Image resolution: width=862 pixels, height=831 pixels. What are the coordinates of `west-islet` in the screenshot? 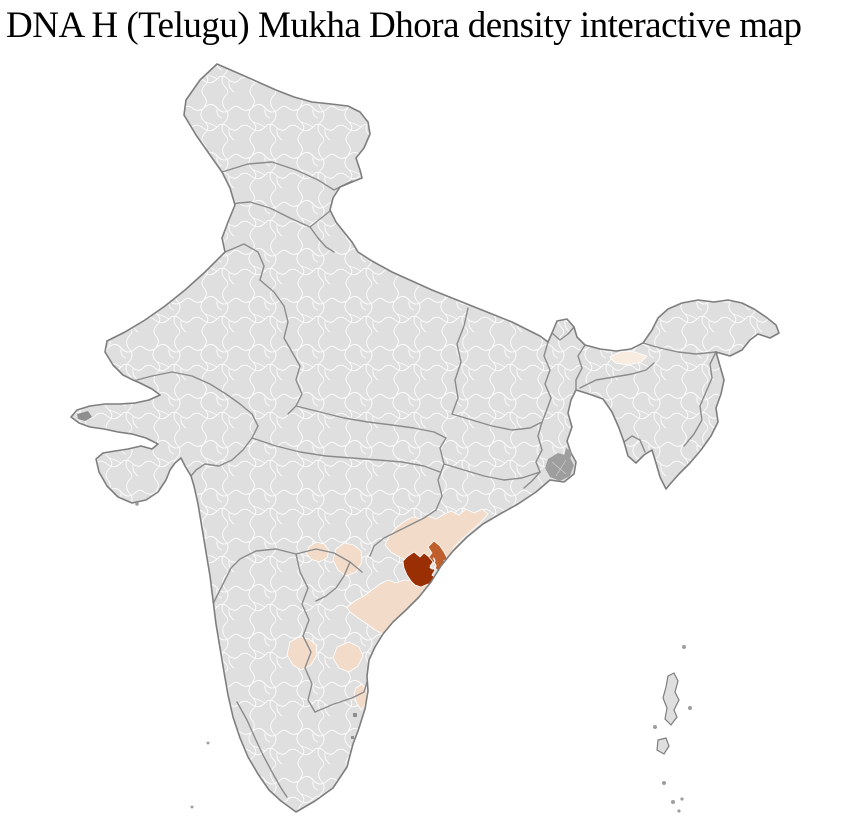 It's located at (84, 416).